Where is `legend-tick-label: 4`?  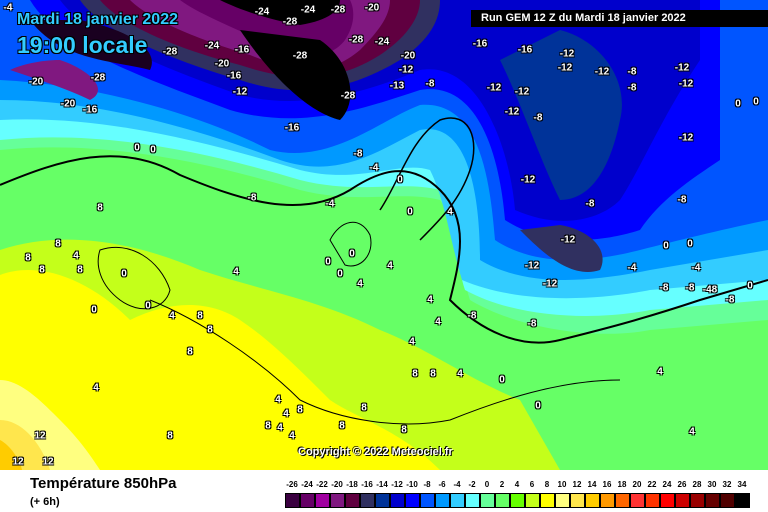 legend-tick-label: 4 is located at coordinates (517, 484).